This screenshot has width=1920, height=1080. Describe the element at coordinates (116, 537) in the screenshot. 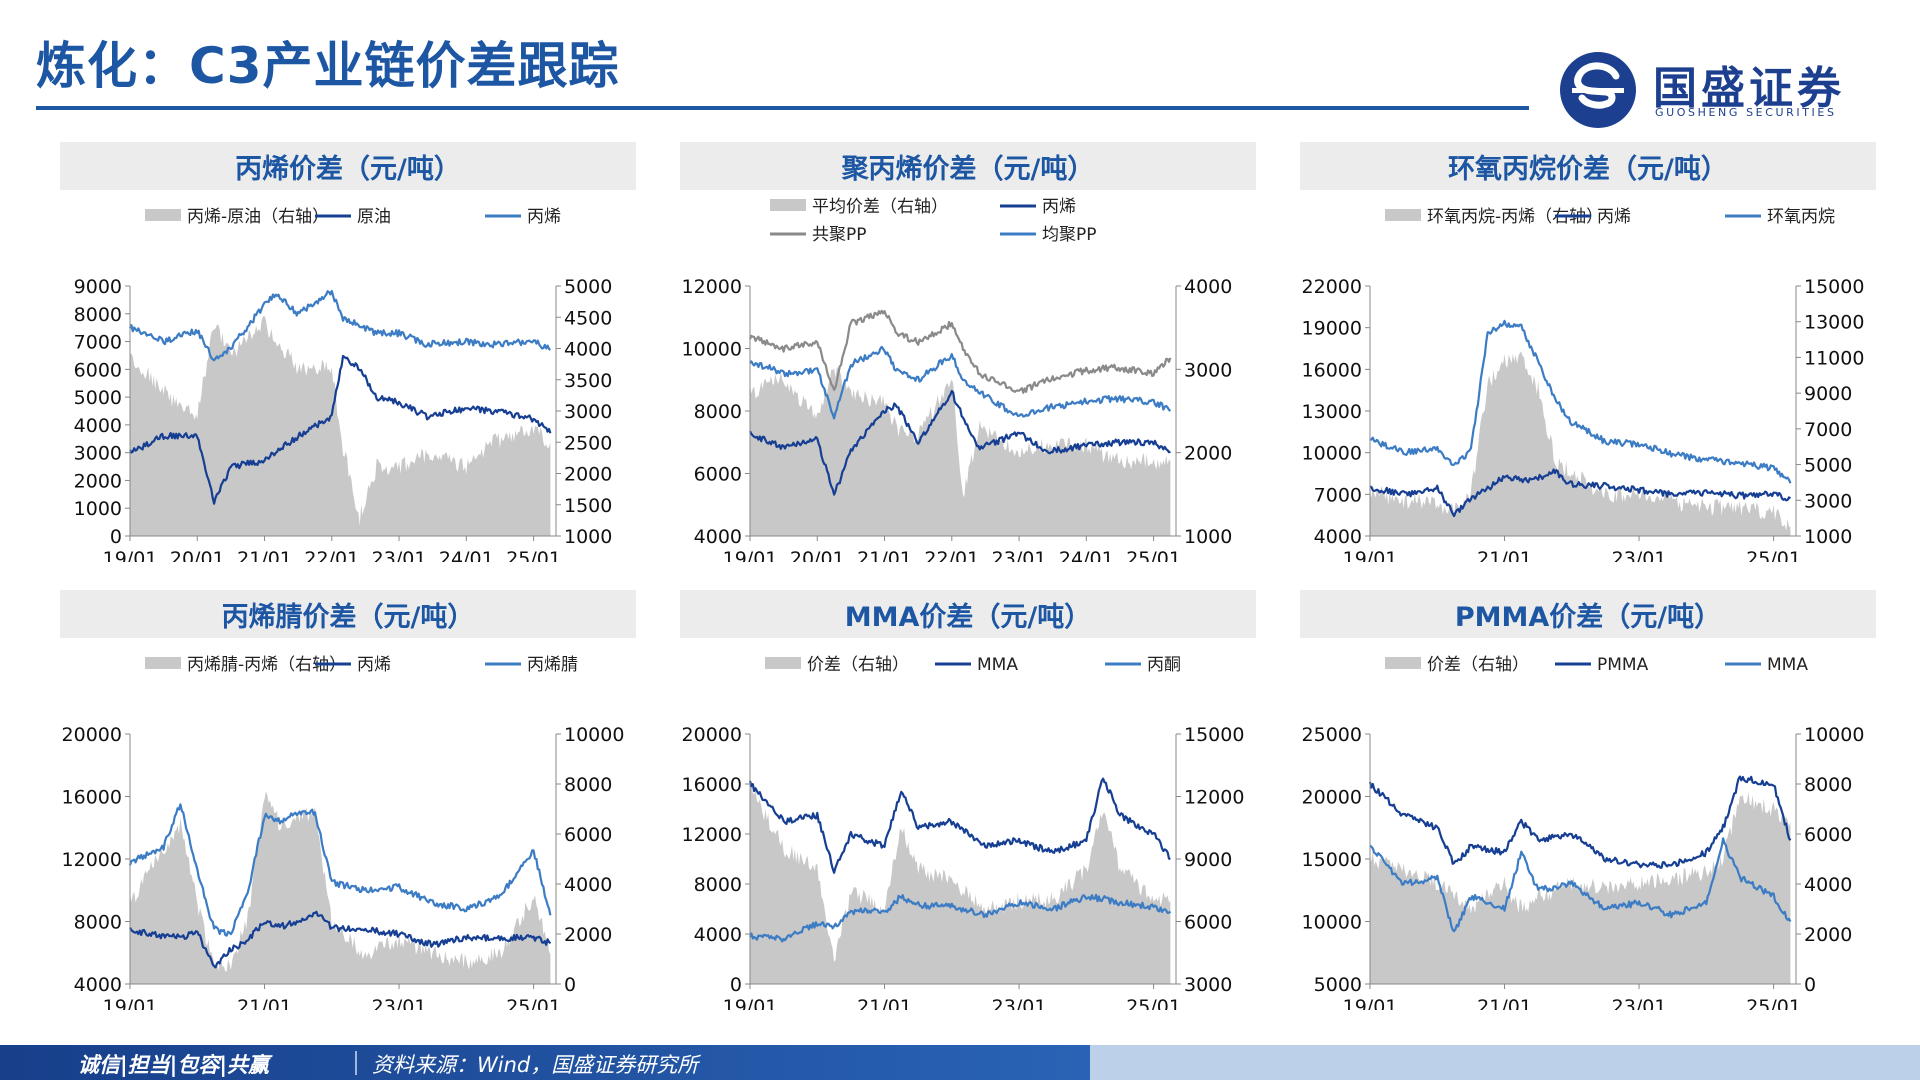

I see `left-tick-label: 0` at that location.